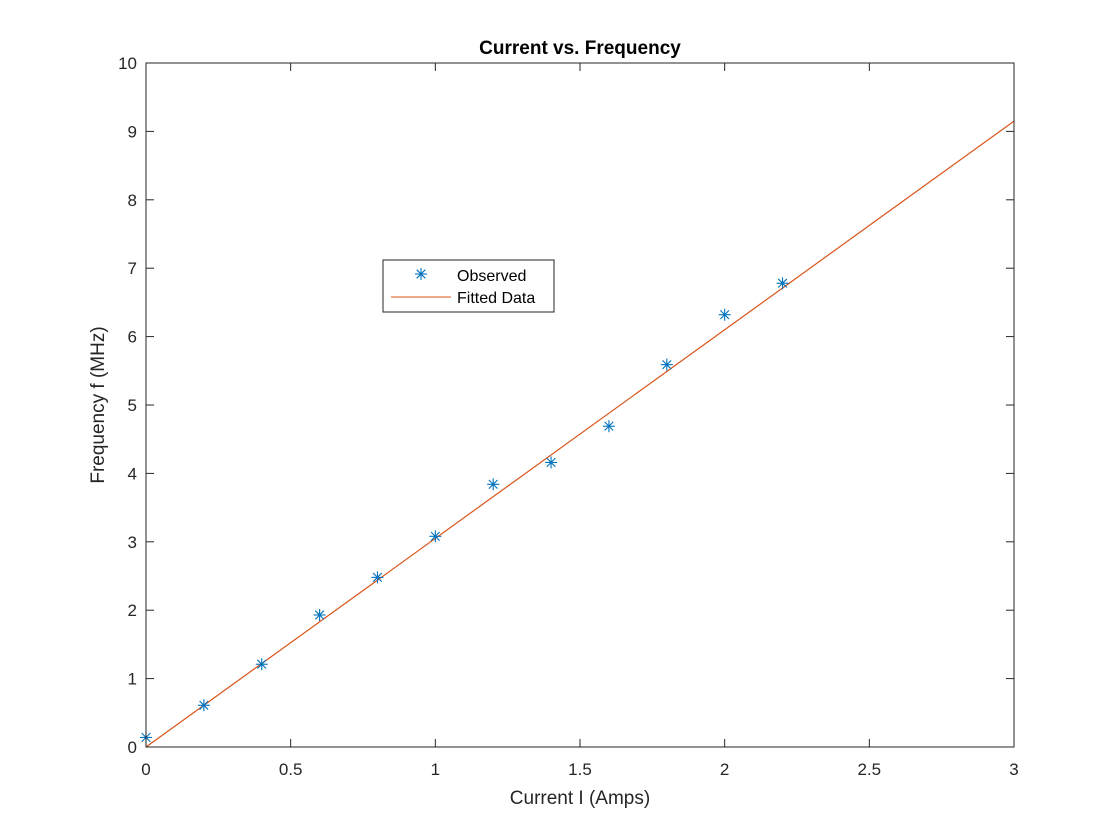 The width and height of the screenshot is (1120, 840). What do you see at coordinates (491, 276) in the screenshot?
I see `legend-observed-label: Observed` at bounding box center [491, 276].